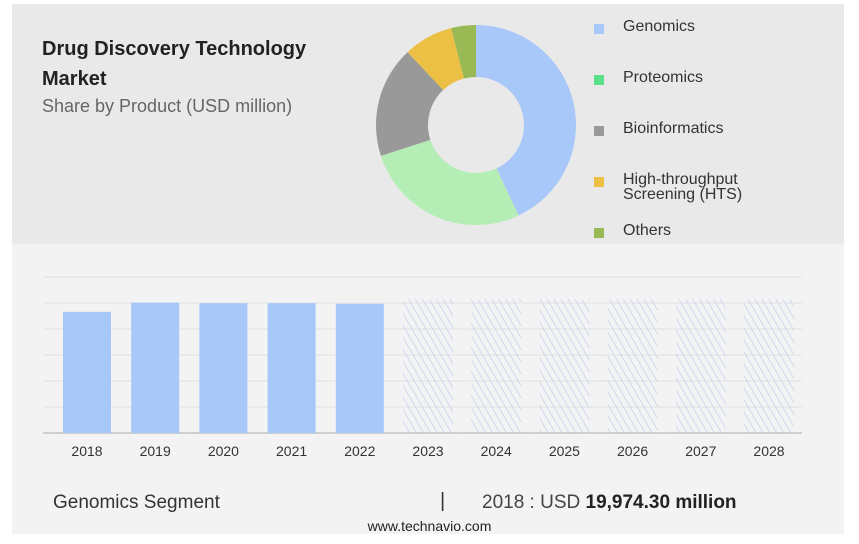 The width and height of the screenshot is (859, 544). I want to click on legend-label: High-throughput Screening (HTS), so click(683, 187).